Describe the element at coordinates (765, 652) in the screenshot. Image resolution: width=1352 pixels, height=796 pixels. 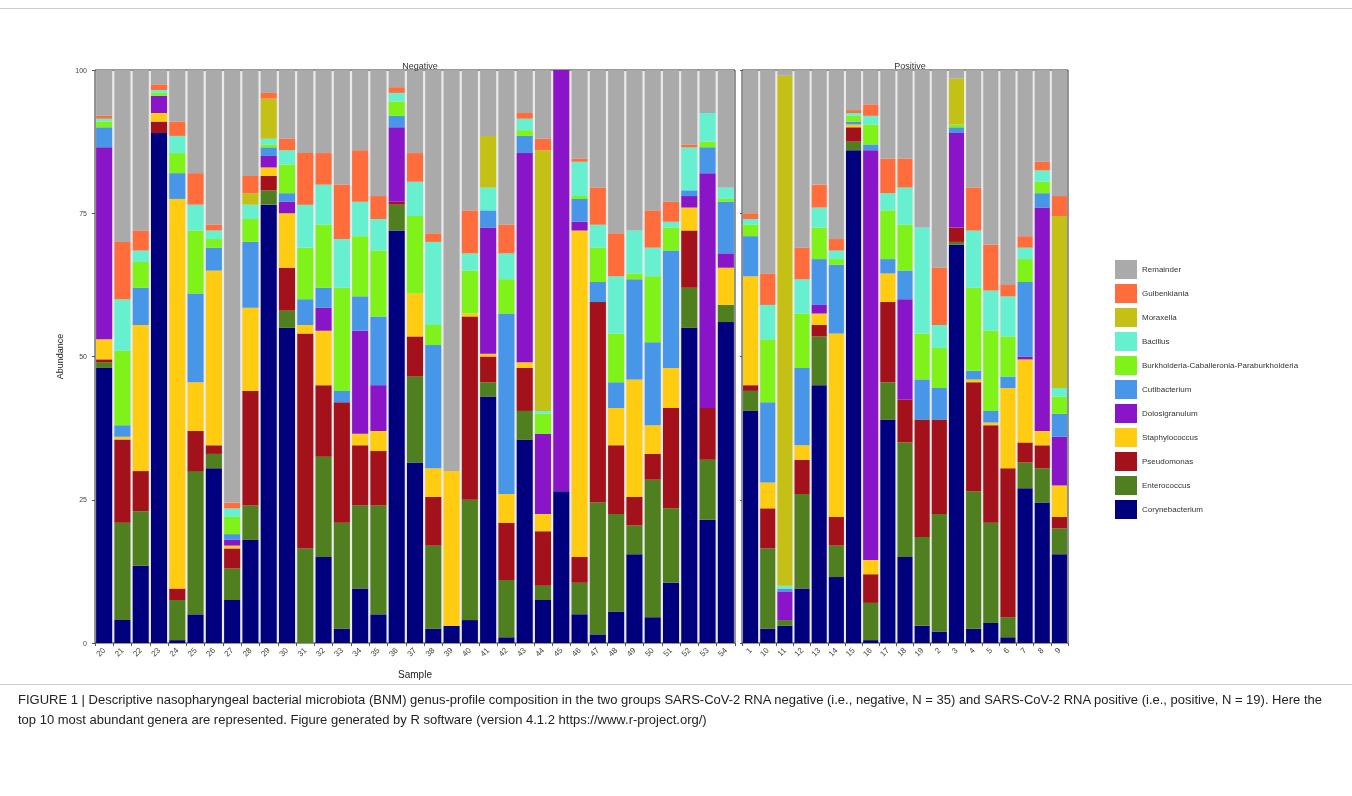
I see `x-tick-label: 10` at that location.